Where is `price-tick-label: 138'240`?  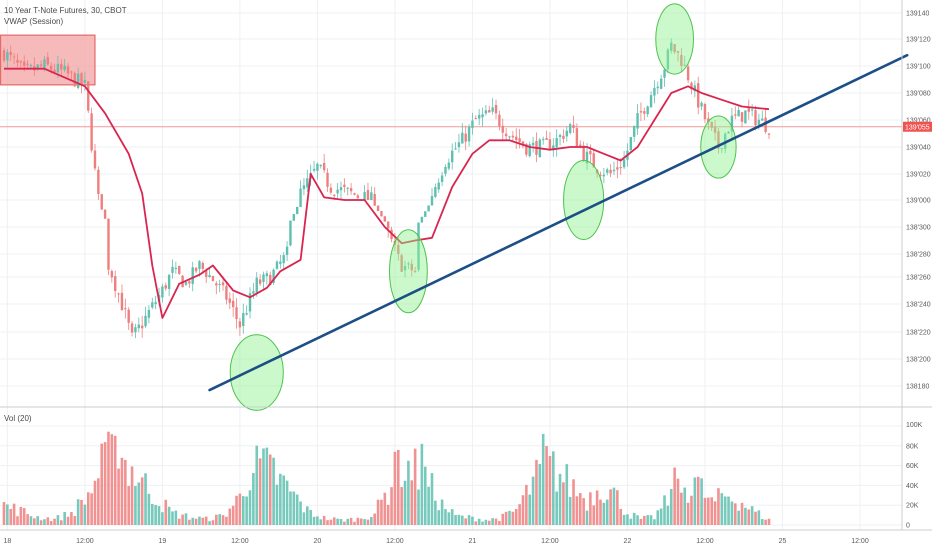 price-tick-label: 138'240 is located at coordinates (918, 305).